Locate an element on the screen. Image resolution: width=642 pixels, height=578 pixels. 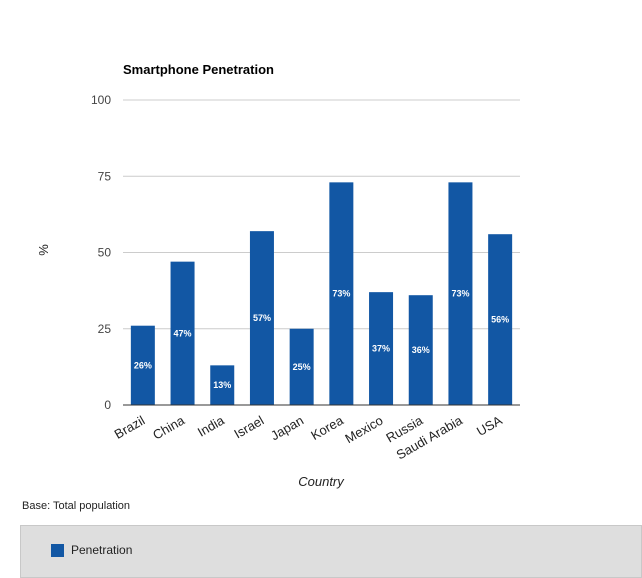
data-label: 36% is located at coordinates (421, 350).